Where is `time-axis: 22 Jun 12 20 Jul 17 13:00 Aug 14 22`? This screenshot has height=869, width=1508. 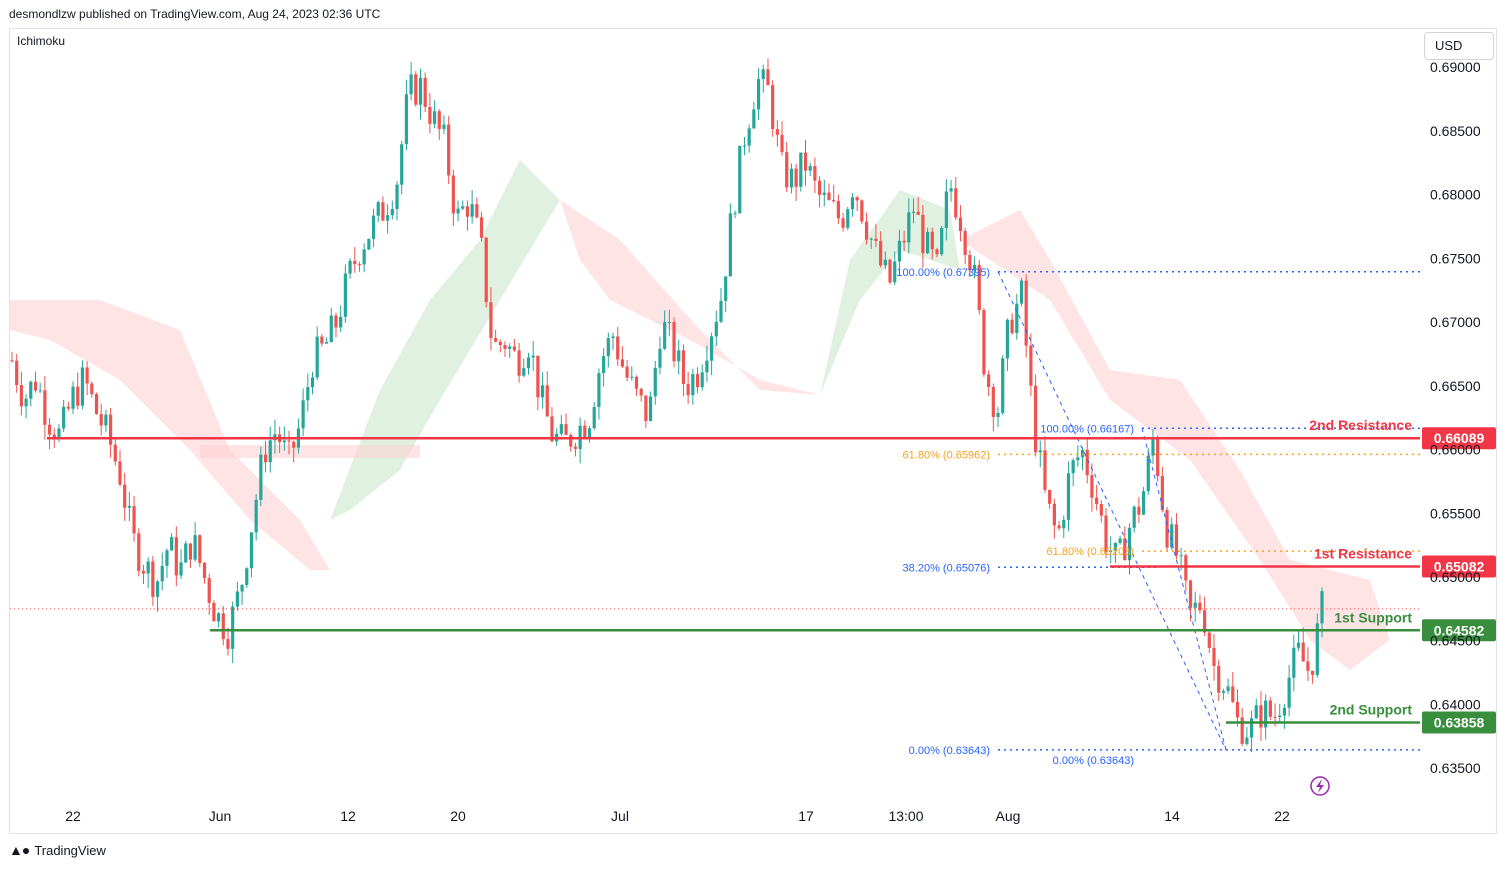 time-axis: 22 Jun 12 20 Jul 17 13:00 Aug 14 22 is located at coordinates (677, 816).